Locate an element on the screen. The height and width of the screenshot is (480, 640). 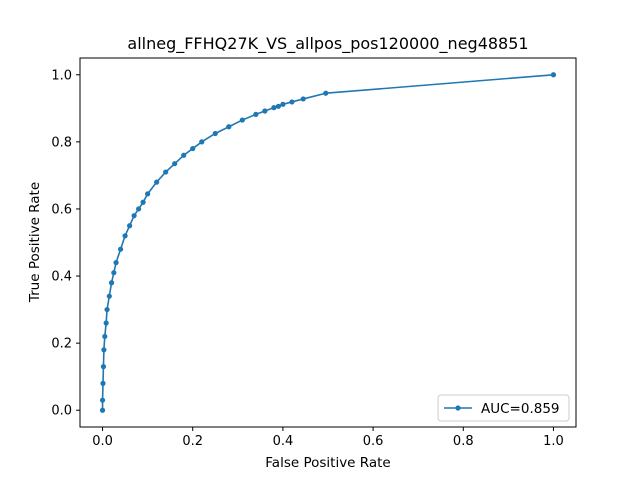
x-tick-label: 0.4 is located at coordinates (283, 441).